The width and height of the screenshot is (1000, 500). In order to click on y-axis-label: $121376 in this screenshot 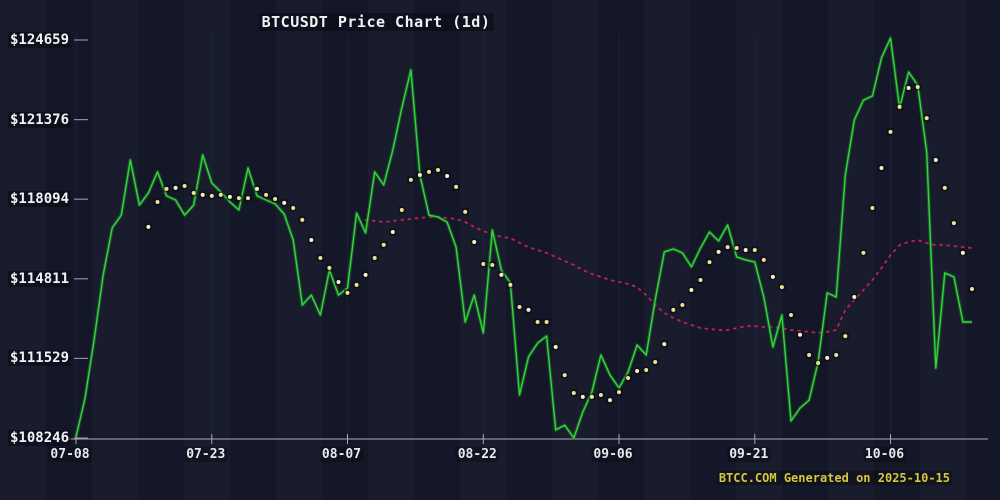, I will do `click(40, 119)`.